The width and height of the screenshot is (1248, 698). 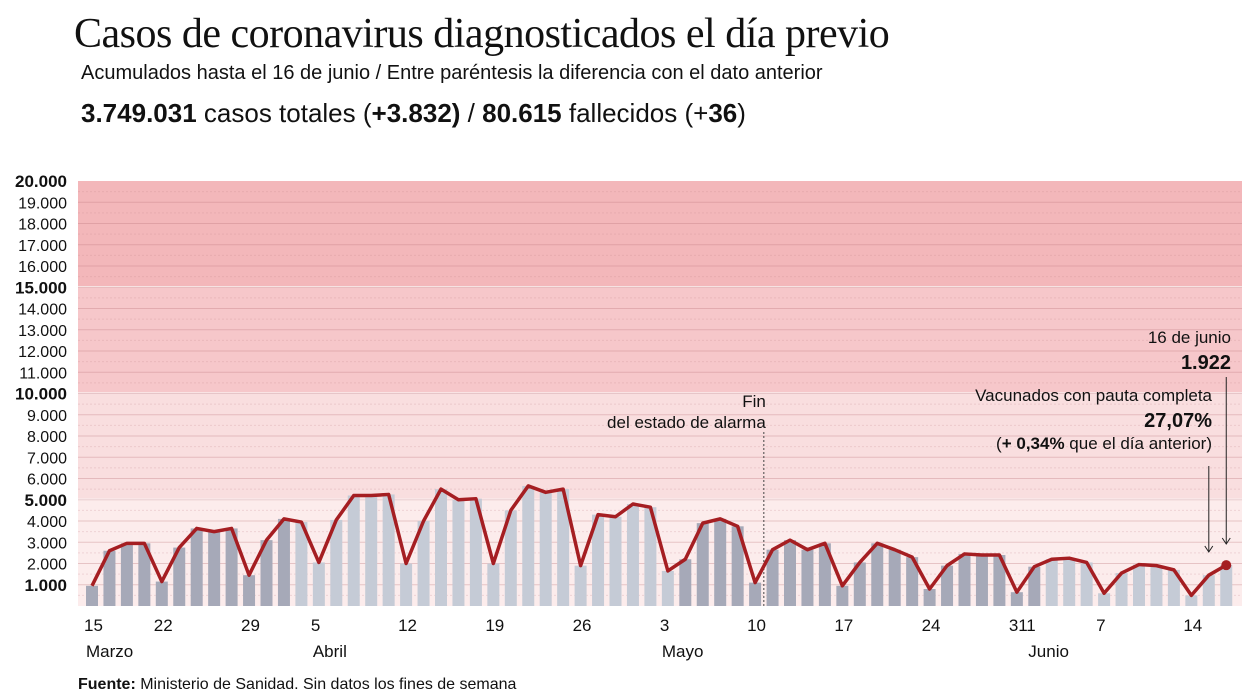 What do you see at coordinates (1189, 337) in the screenshot?
I see `last-date-label: 16 de junio` at bounding box center [1189, 337].